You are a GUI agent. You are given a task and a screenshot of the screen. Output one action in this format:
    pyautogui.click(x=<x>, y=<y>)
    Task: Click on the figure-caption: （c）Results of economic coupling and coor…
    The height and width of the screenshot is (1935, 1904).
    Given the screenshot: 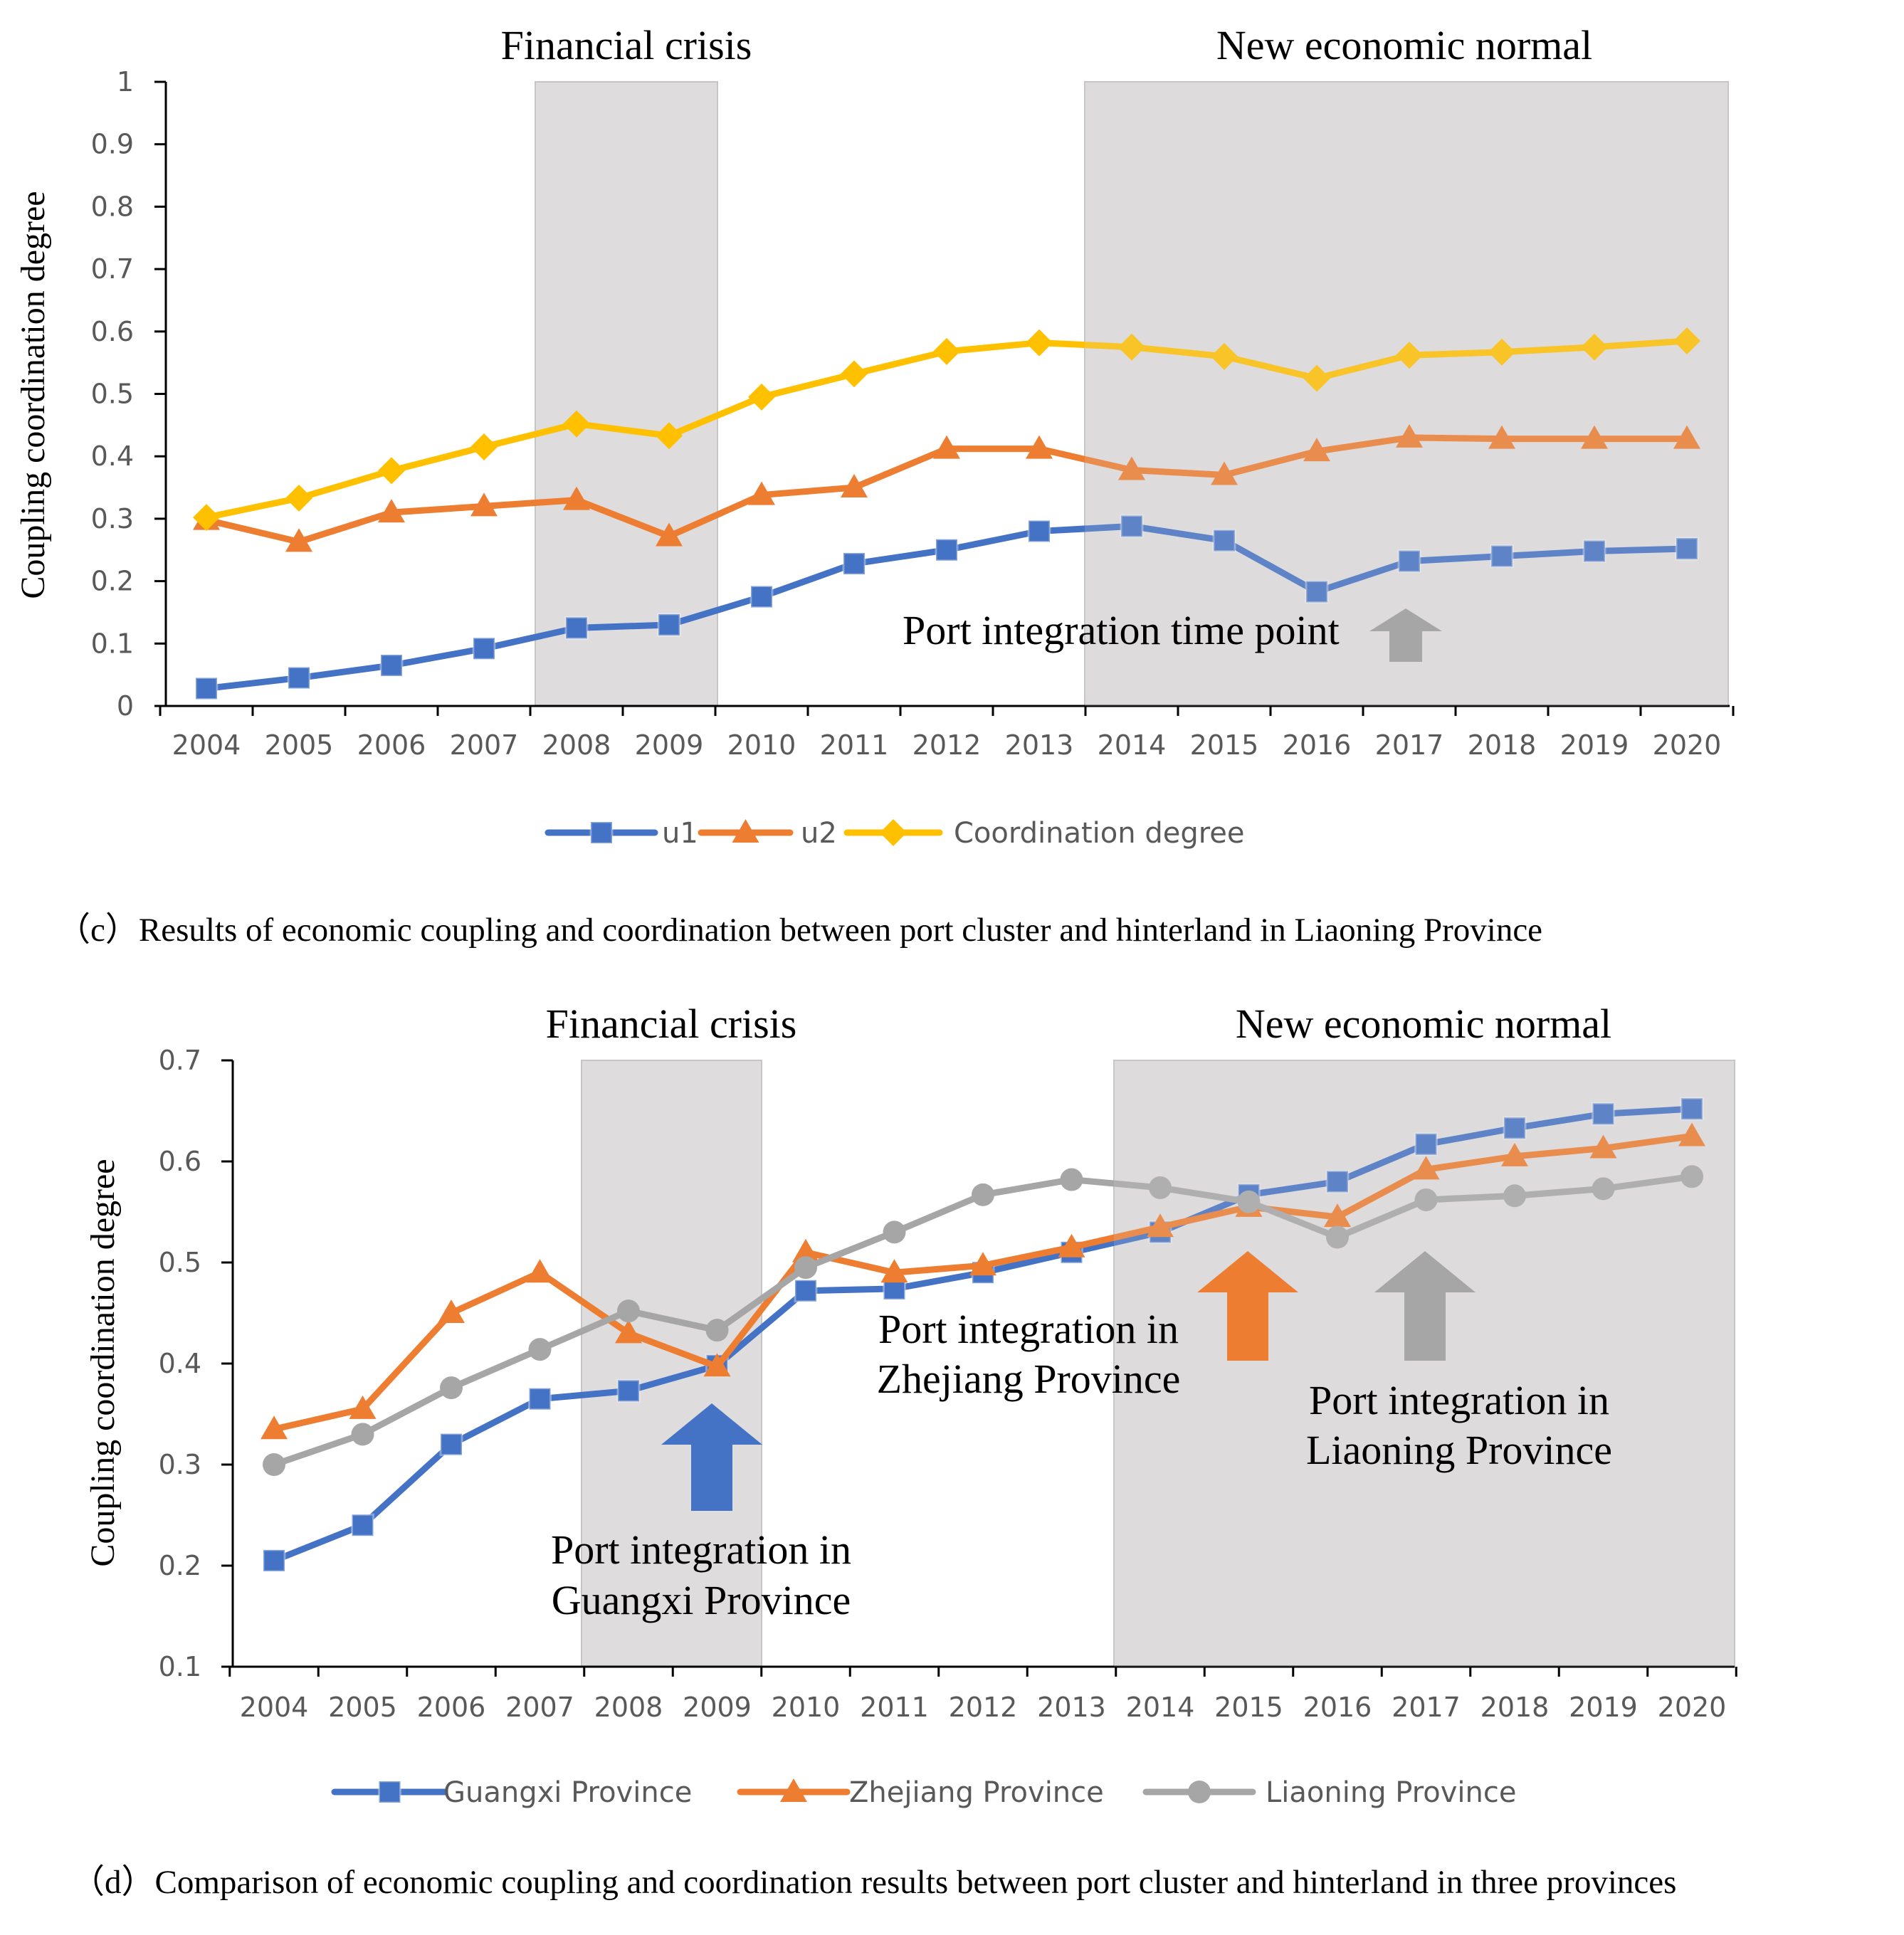 What is the action you would take?
    pyautogui.click(x=799, y=931)
    